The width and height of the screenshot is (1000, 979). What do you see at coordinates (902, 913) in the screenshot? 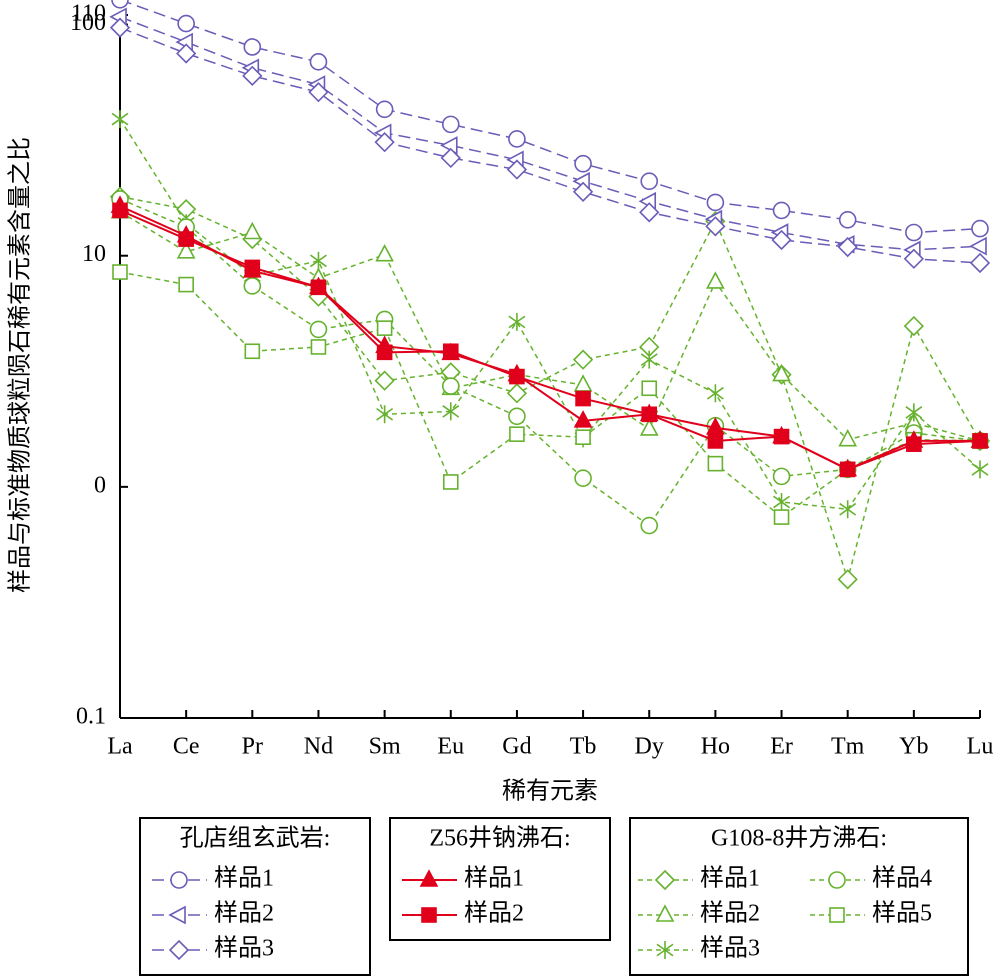
I see `legend-label: 样品5` at bounding box center [902, 913].